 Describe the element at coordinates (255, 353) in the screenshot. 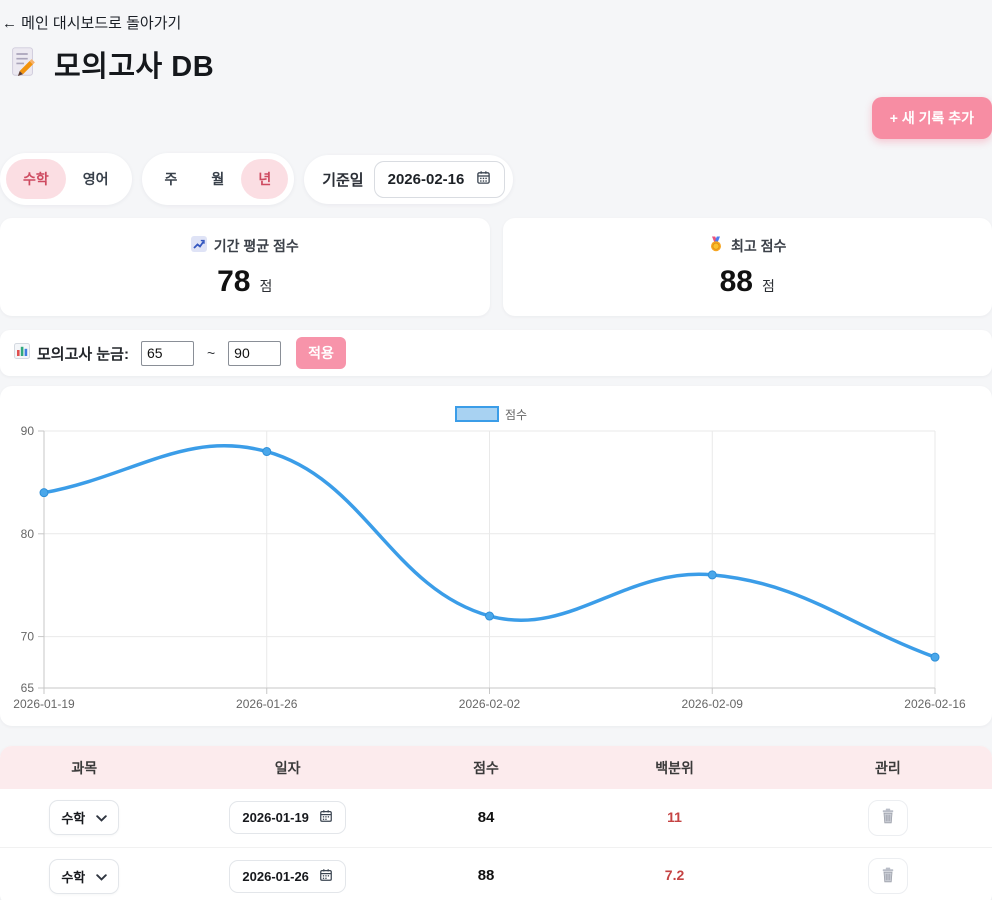

I see `scale-max-input` at that location.